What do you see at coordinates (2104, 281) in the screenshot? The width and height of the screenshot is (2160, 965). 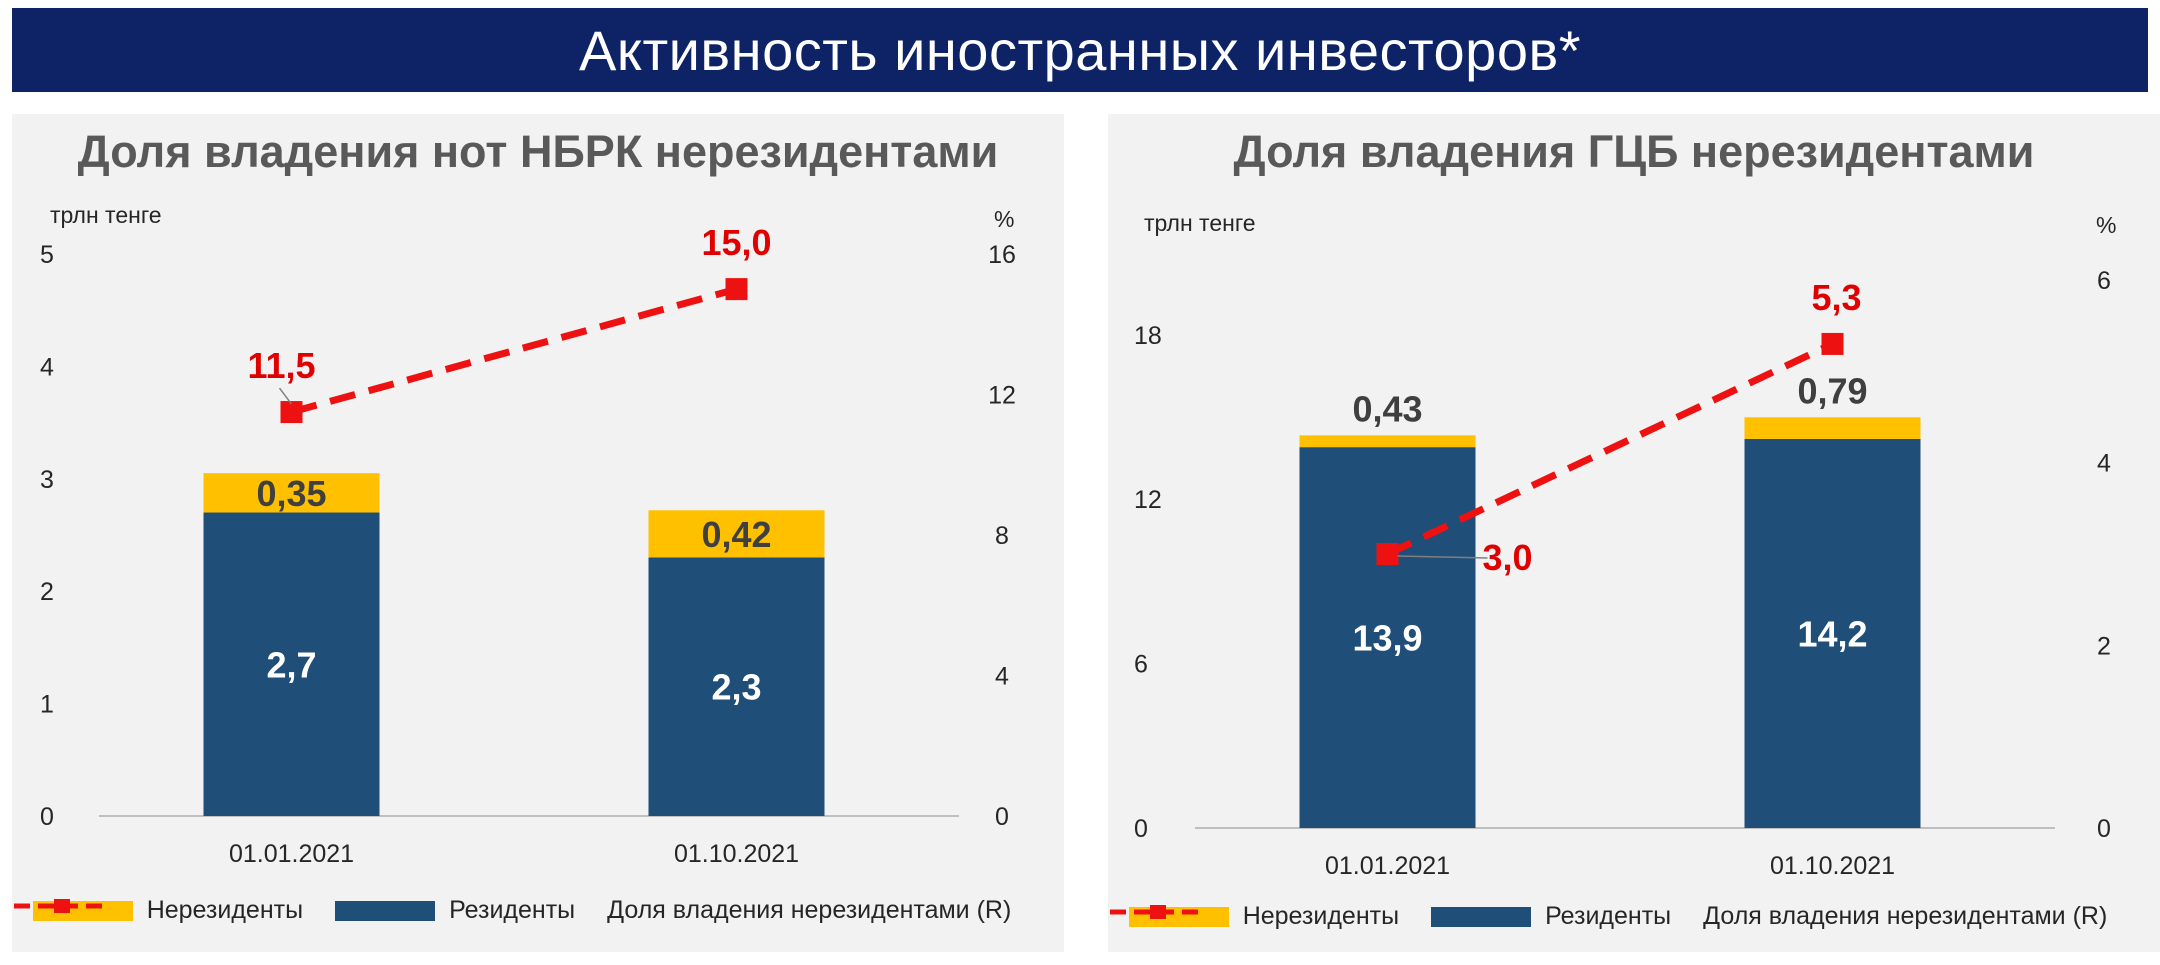 I see `right-axis-tick-label: 6` at bounding box center [2104, 281].